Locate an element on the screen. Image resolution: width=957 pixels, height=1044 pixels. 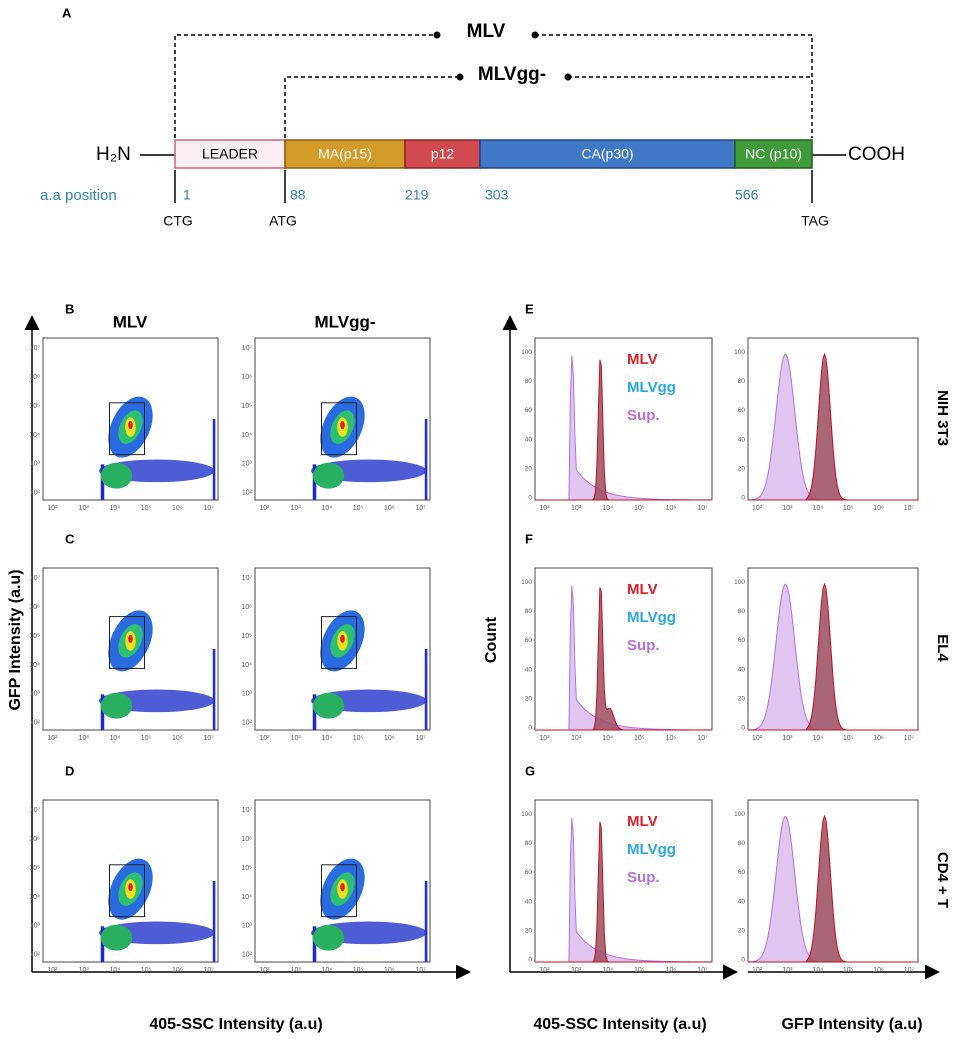
dot is located at coordinates (535, 35).